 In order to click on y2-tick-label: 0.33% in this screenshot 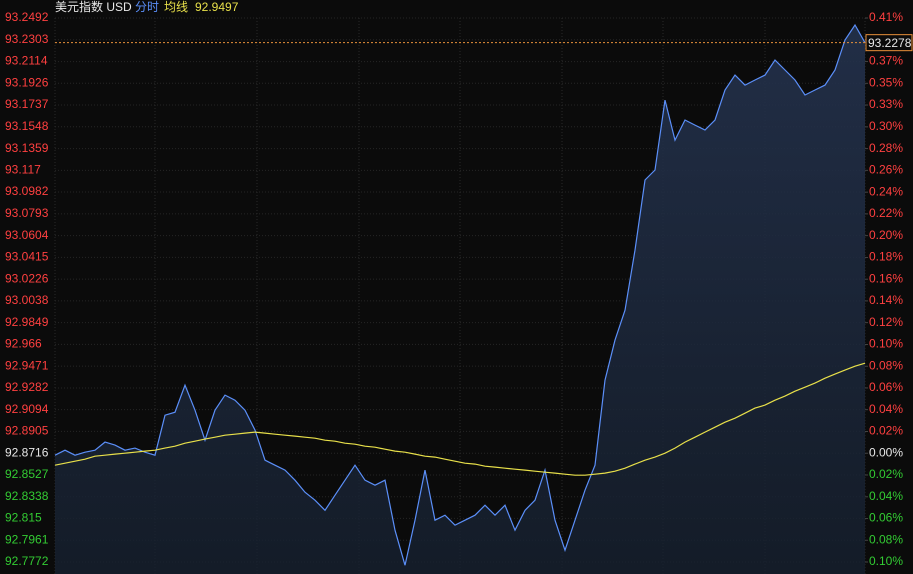, I will do `click(886, 104)`.